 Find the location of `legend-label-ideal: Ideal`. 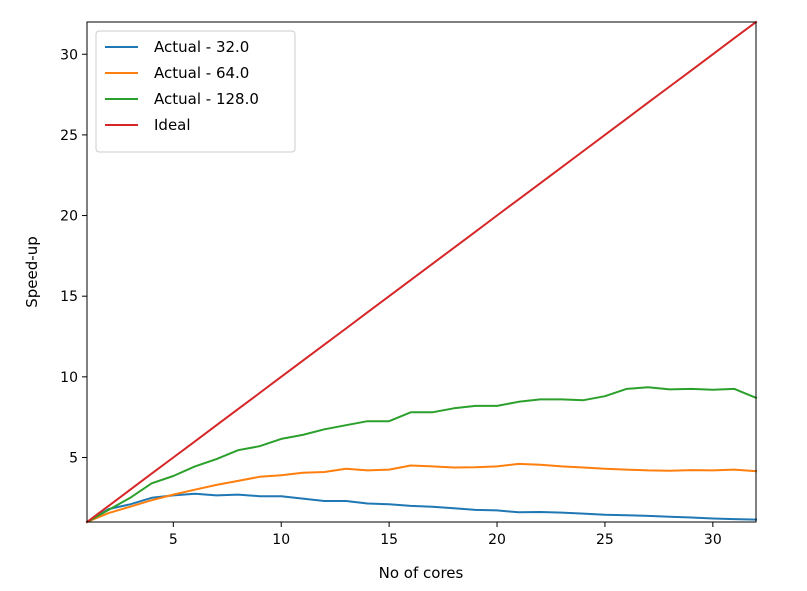

legend-label-ideal: Ideal is located at coordinates (172, 125).